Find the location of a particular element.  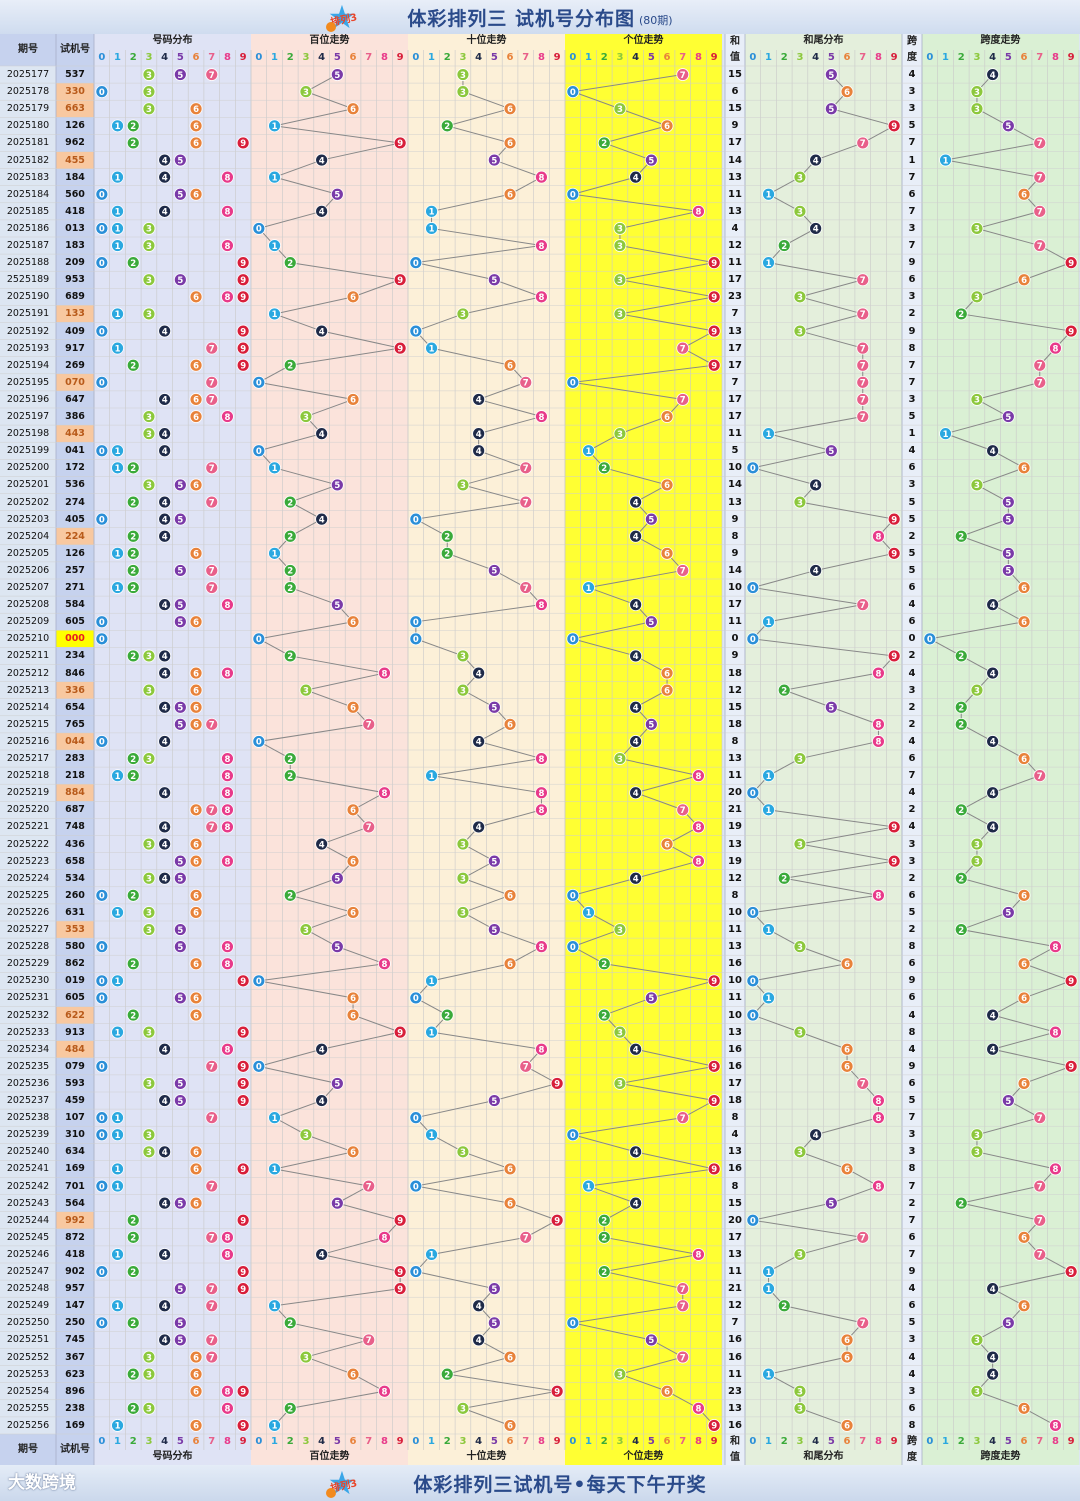

span-cell: 3 is located at coordinates (912, 228).